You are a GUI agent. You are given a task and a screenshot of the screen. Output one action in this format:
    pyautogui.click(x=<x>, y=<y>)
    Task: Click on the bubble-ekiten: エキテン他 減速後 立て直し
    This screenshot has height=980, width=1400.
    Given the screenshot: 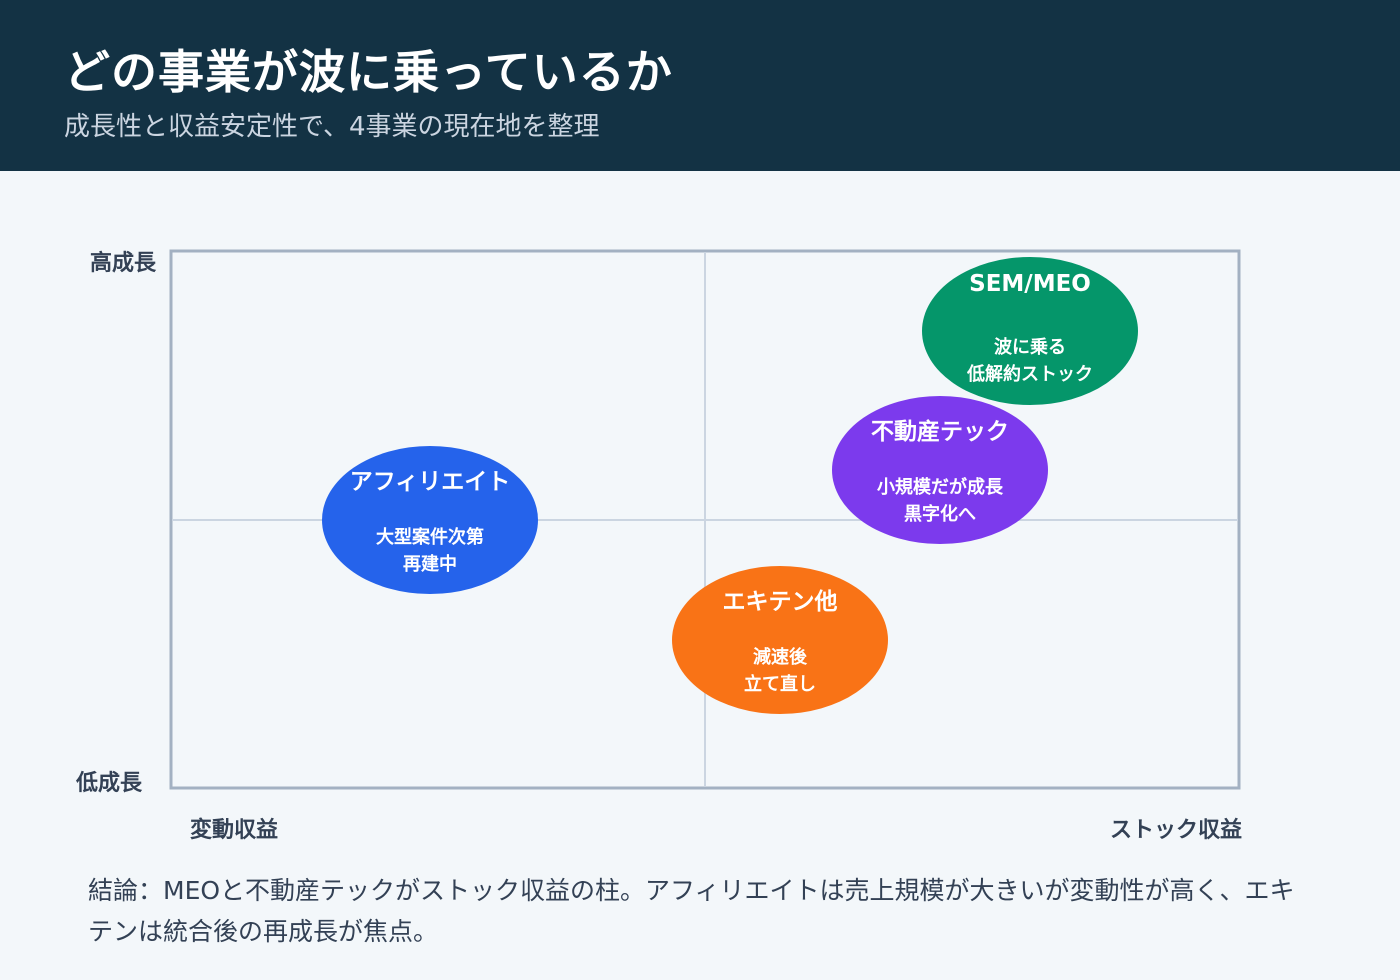 What is the action you would take?
    pyautogui.click(x=780, y=640)
    